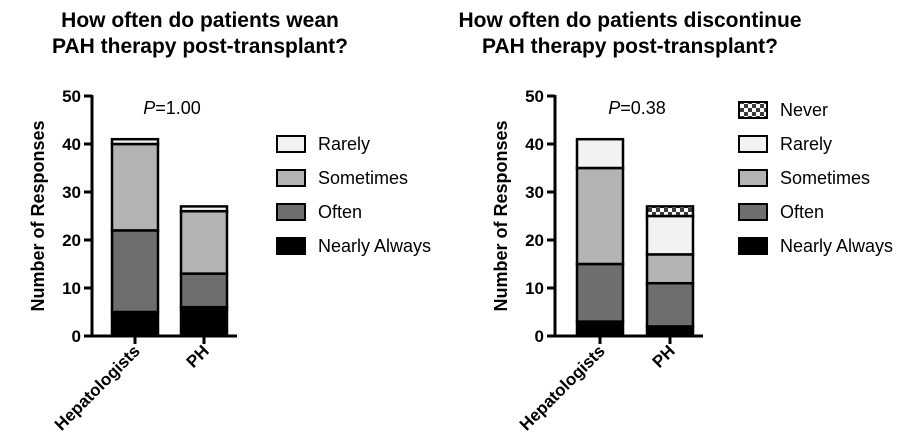 The width and height of the screenshot is (903, 445). Describe the element at coordinates (291, 212) in the screenshot. I see `chart-1-legend-swatch-often` at that location.